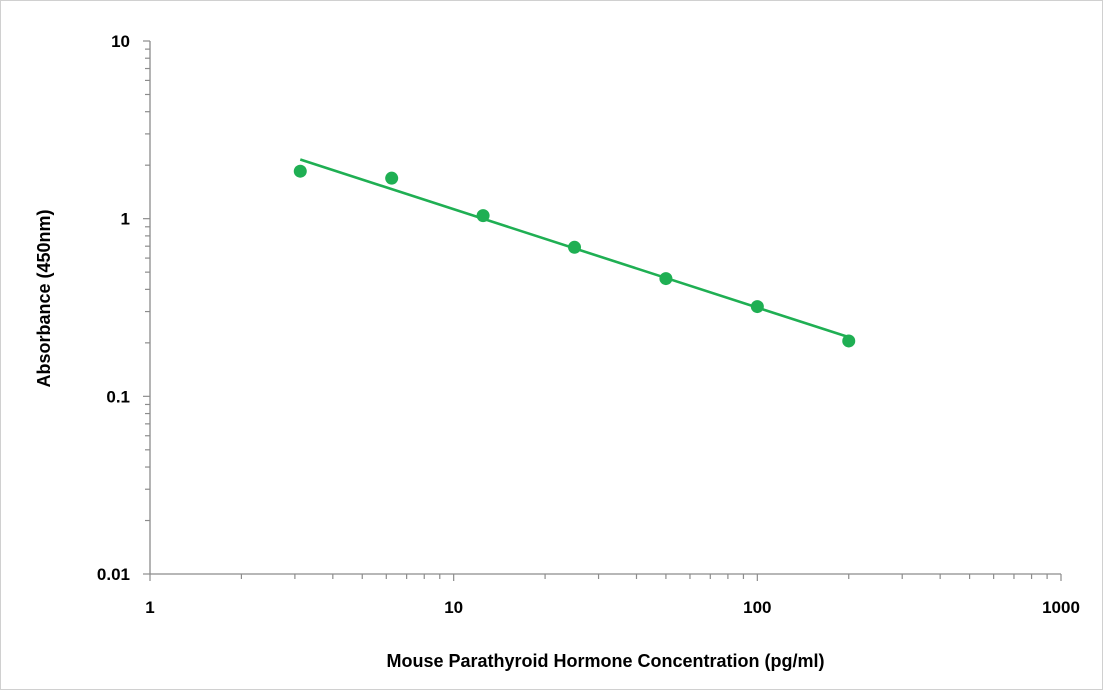 This screenshot has width=1103, height=694. What do you see at coordinates (113, 574) in the screenshot?
I see `y-tick-label: 0.01` at bounding box center [113, 574].